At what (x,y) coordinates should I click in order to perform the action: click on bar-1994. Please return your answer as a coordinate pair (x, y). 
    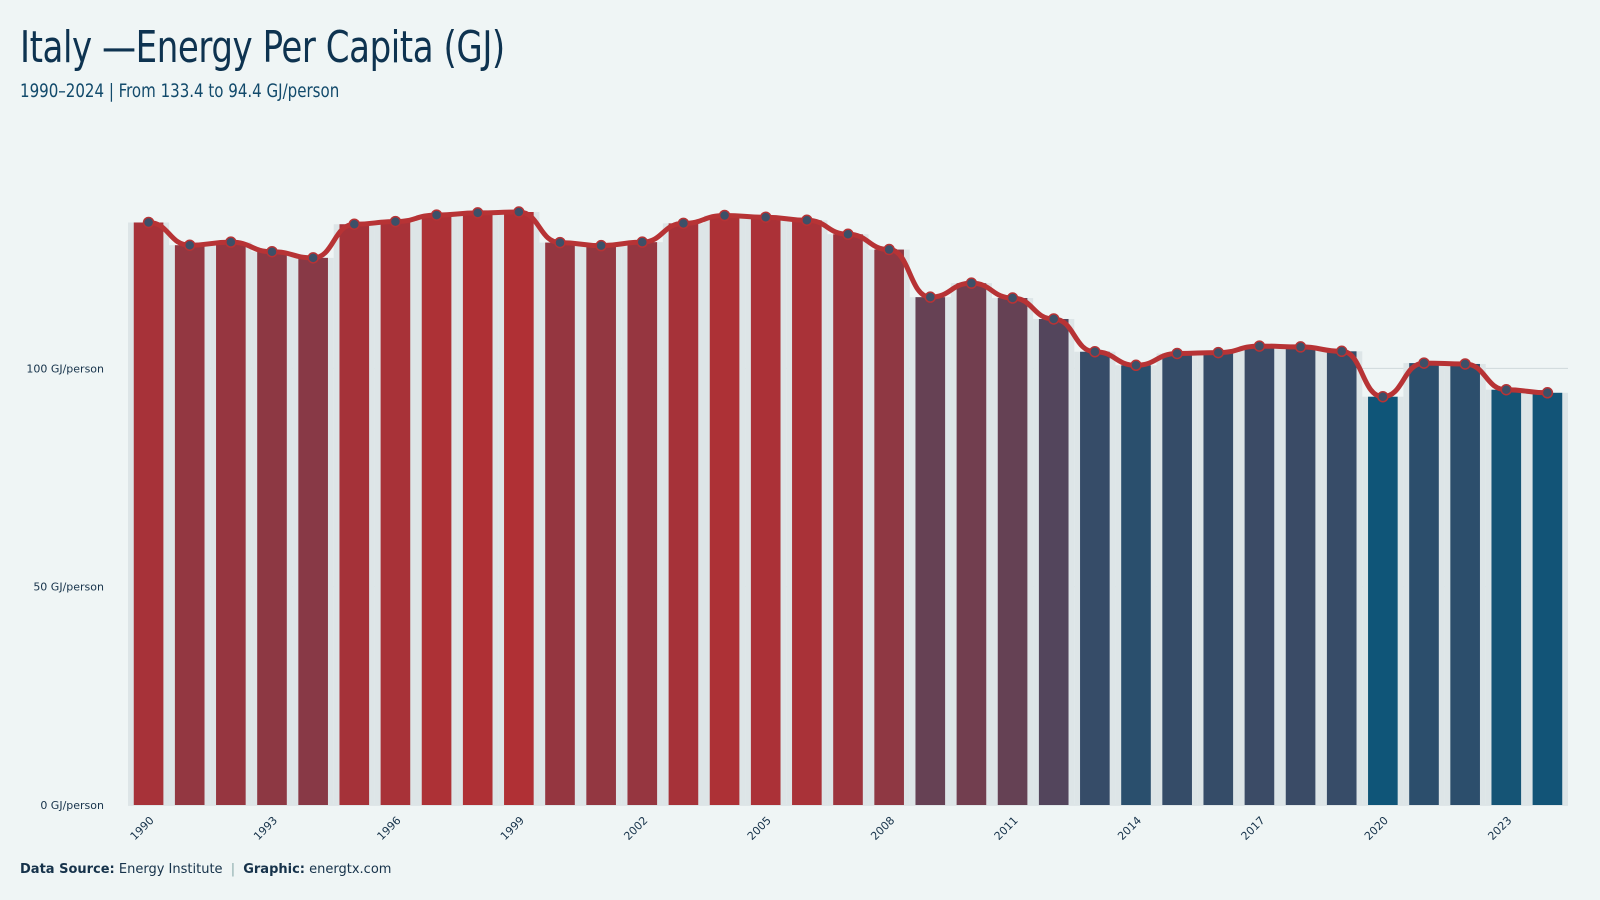
    Looking at the image, I should click on (313, 531).